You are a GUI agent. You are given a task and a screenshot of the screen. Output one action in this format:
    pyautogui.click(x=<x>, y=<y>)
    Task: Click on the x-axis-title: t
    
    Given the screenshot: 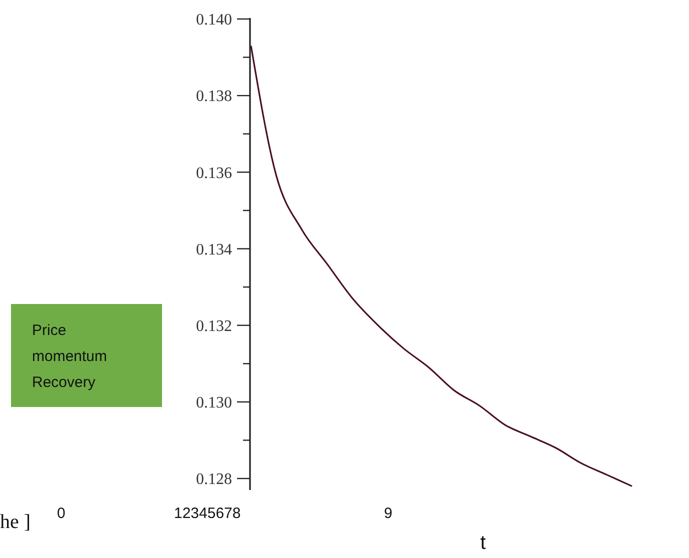 What is the action you would take?
    pyautogui.click(x=483, y=543)
    